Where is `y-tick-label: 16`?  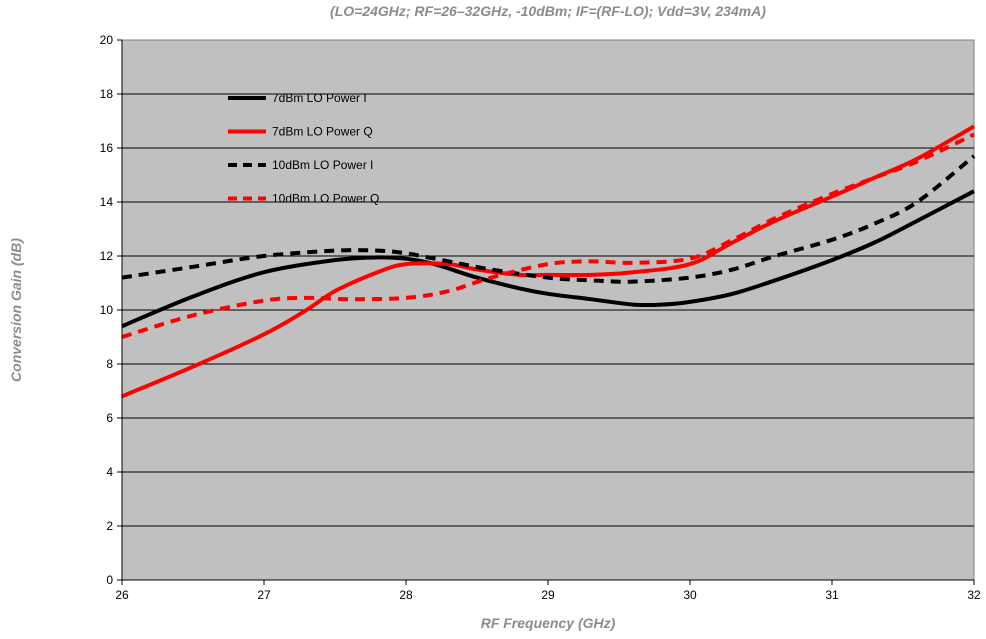
y-tick-label: 16 is located at coordinates (107, 148).